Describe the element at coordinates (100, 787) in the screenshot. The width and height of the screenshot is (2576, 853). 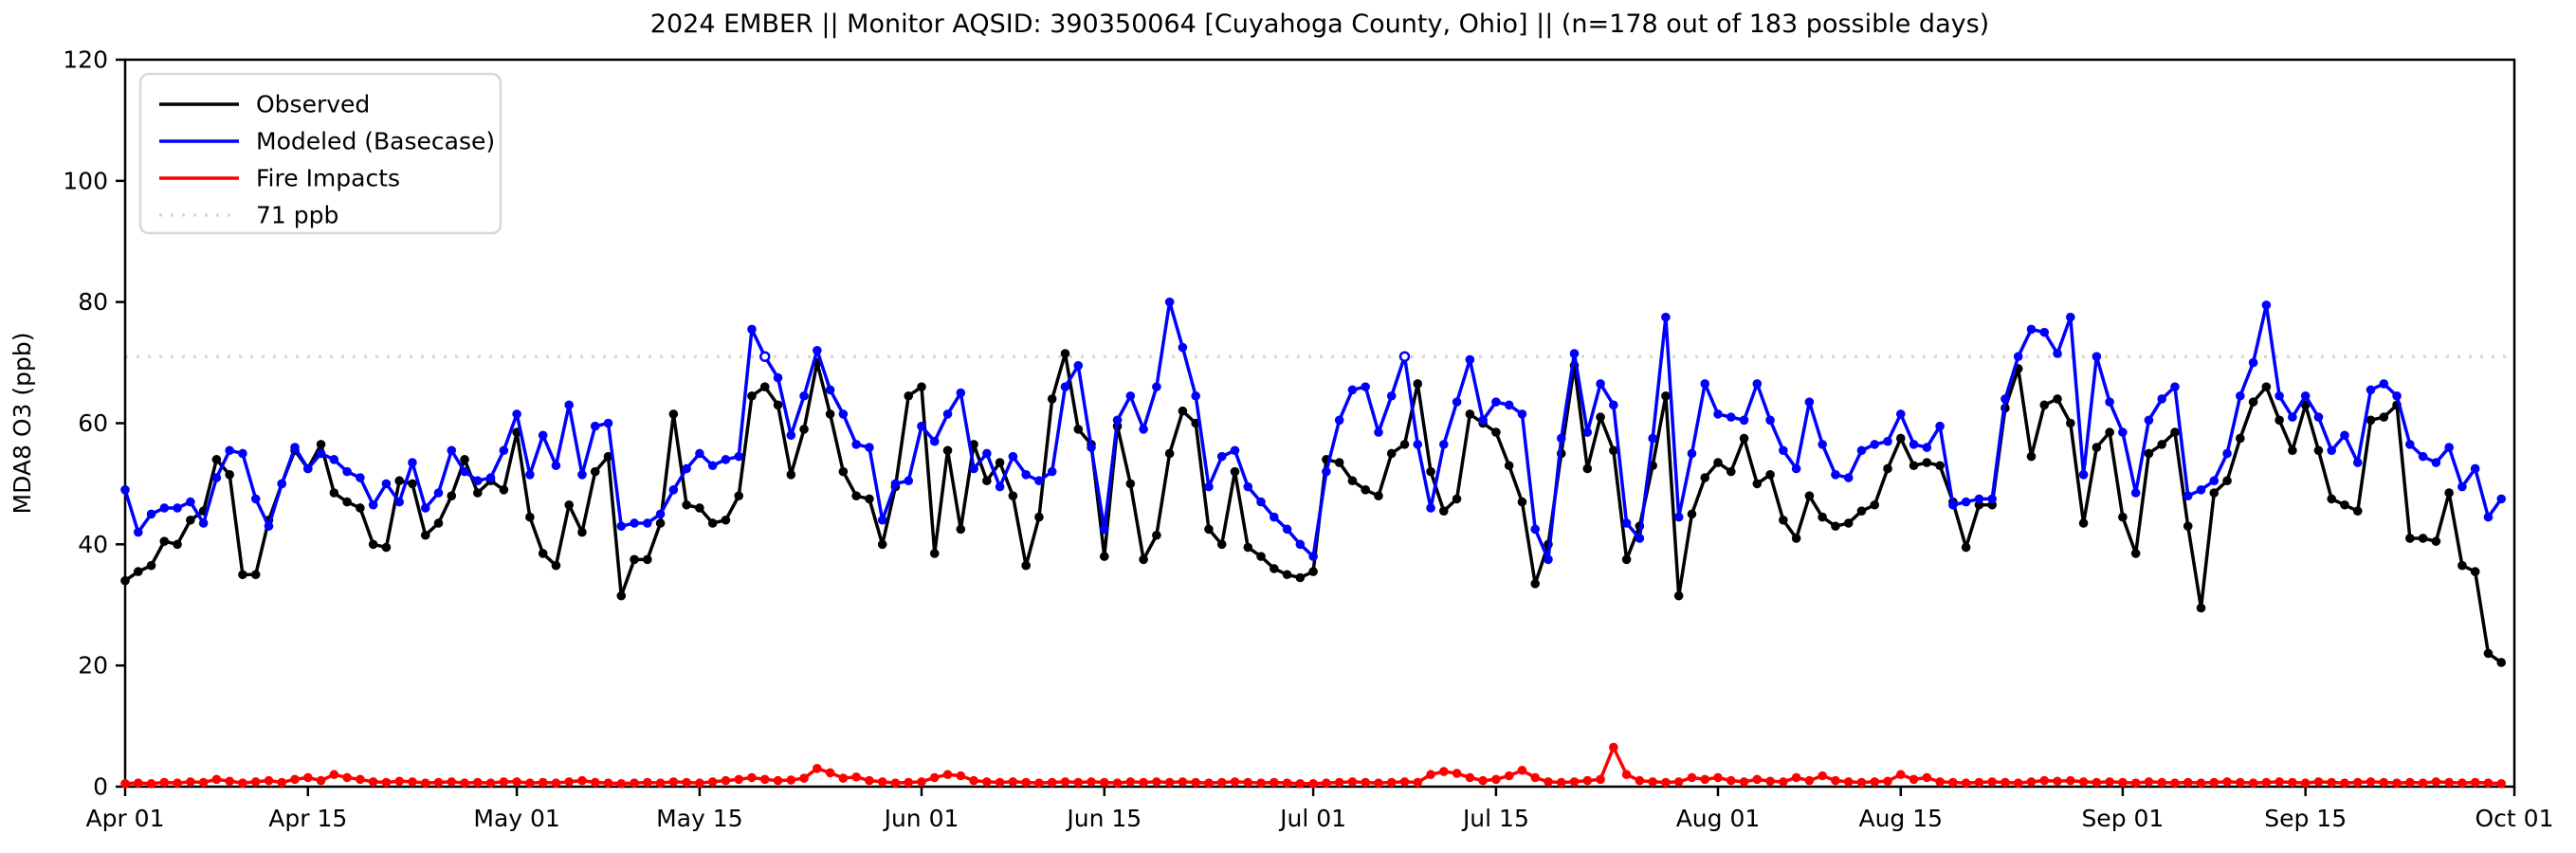
I see `y-tick-label: 0` at that location.